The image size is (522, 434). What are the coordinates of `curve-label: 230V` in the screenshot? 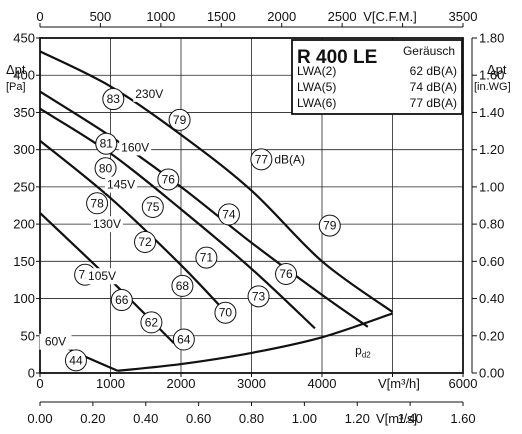 It's located at (149, 94).